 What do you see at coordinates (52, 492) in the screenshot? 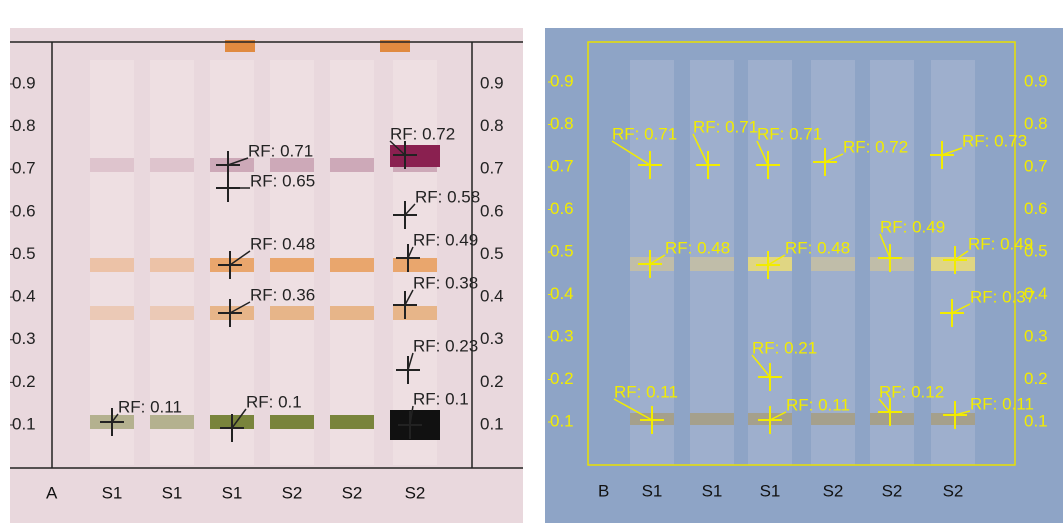
I see `panel-label: A` at bounding box center [52, 492].